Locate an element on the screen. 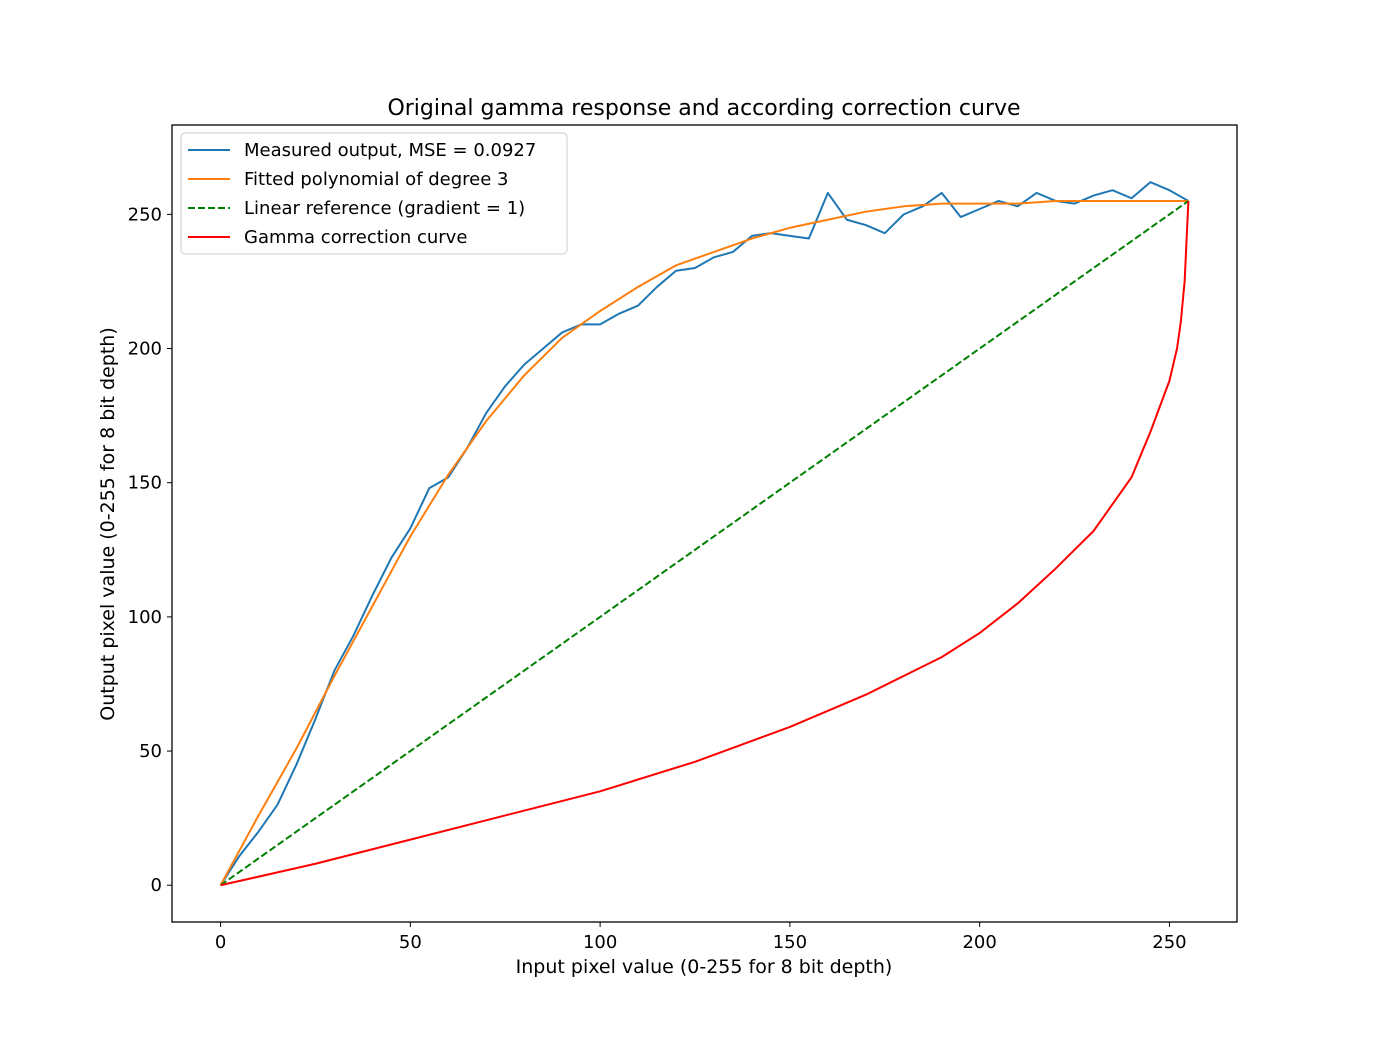  y-tick-label-2: 100 is located at coordinates (145, 617).